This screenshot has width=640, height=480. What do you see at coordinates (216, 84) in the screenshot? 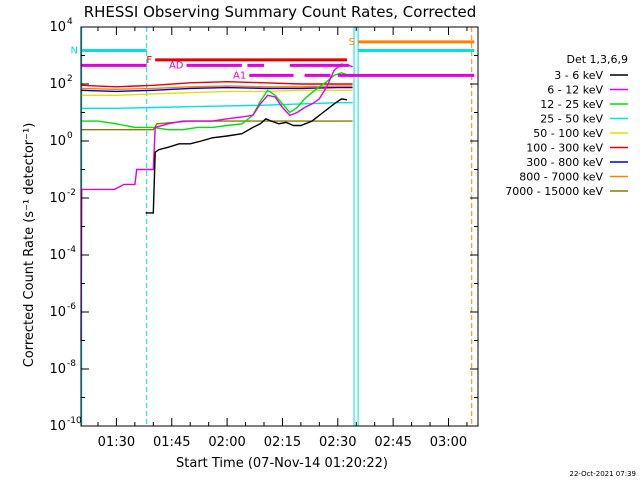
I see `series-line-100-300-kev` at bounding box center [216, 84].